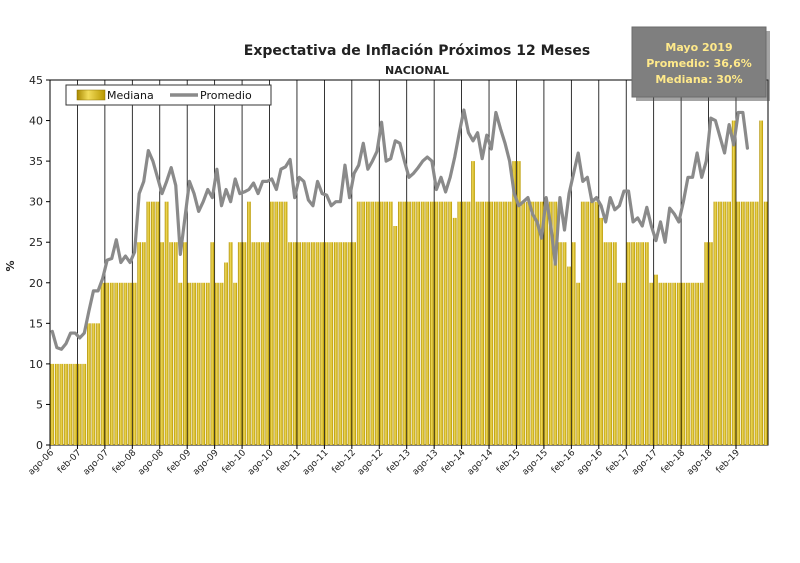 This screenshot has width=800, height=563. What do you see at coordinates (509, 462) in the screenshot?
I see `x-tick-label: feb-15` at bounding box center [509, 462].